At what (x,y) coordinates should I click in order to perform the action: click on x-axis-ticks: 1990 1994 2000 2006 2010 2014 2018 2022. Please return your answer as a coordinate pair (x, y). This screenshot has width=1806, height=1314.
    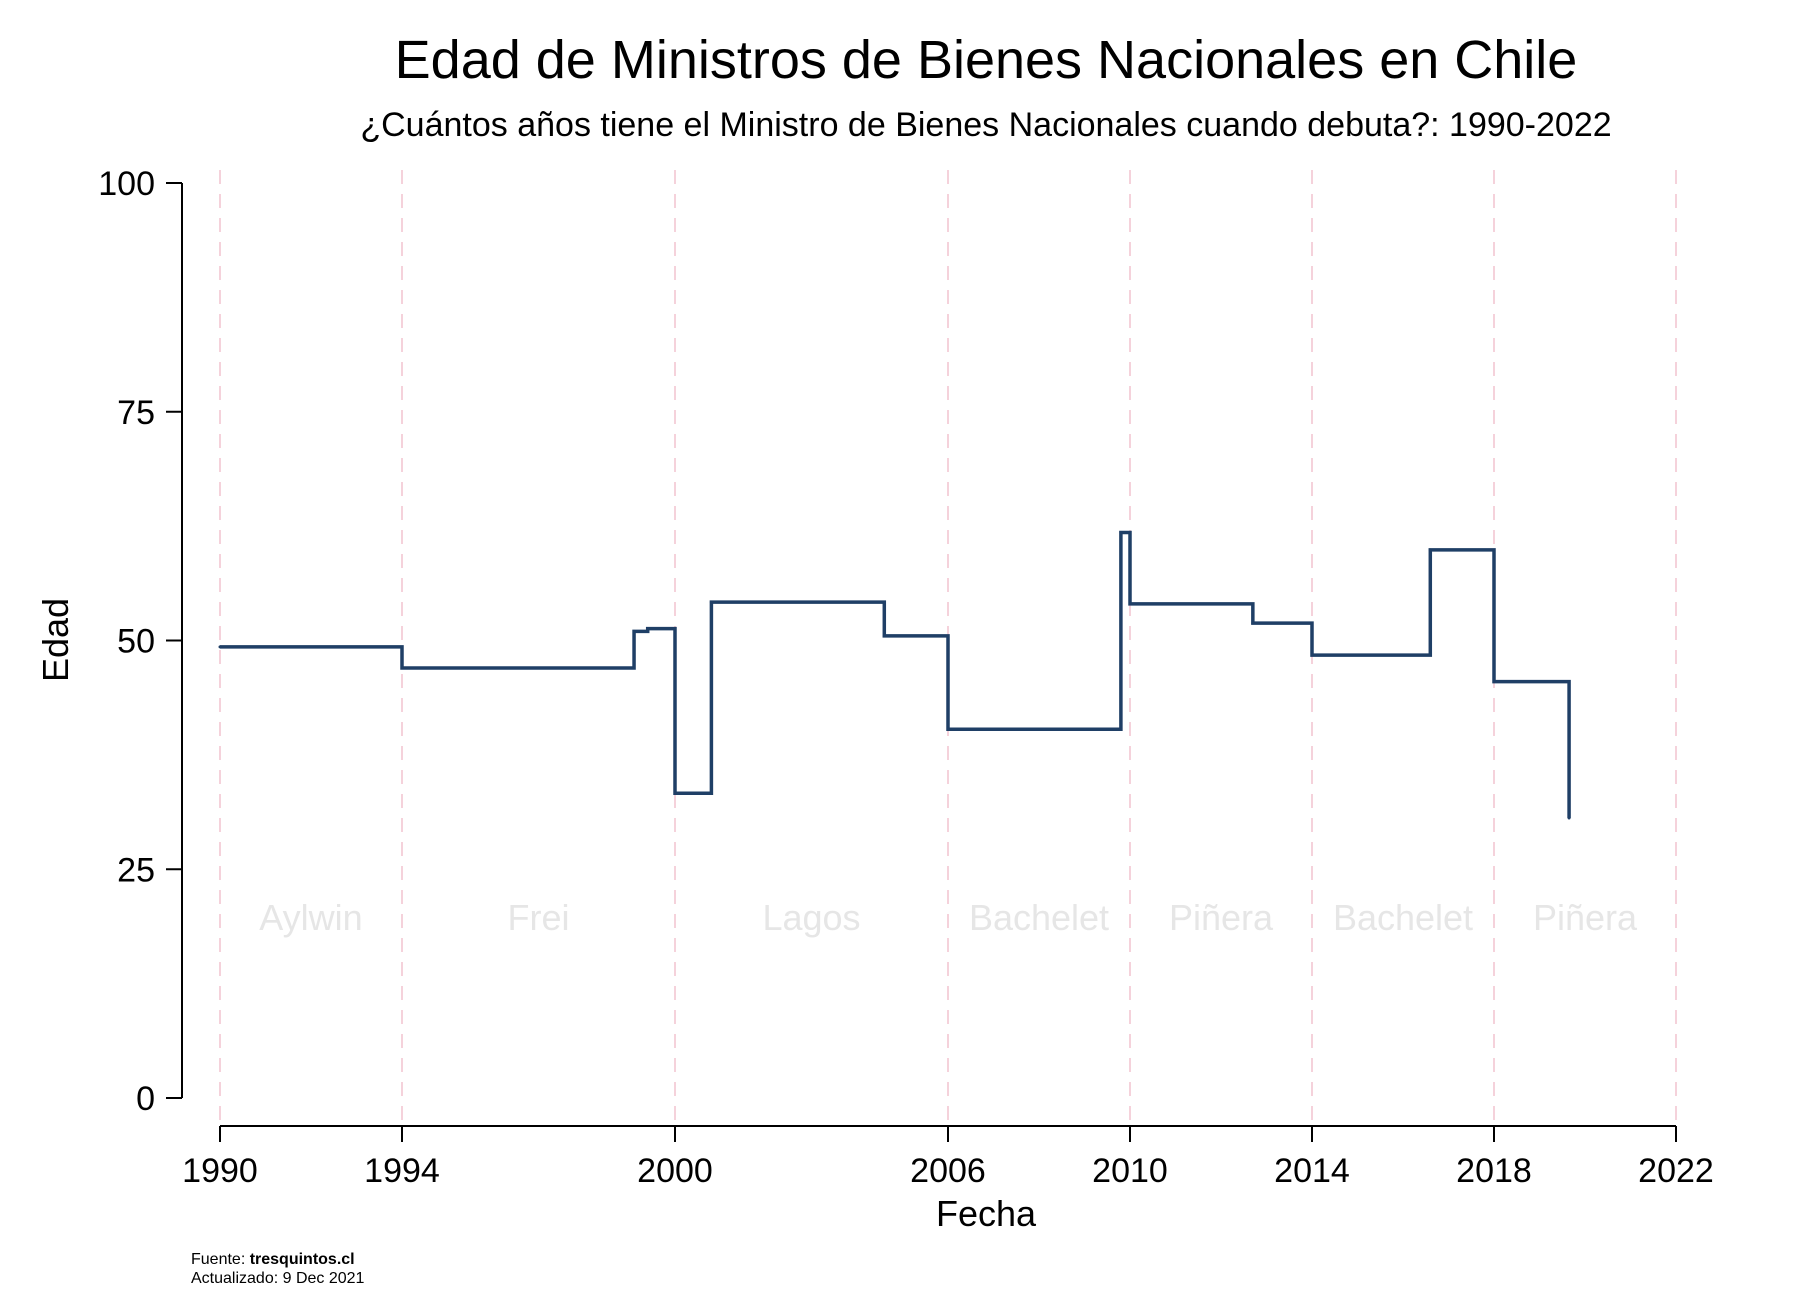
    Looking at the image, I should click on (948, 1158).